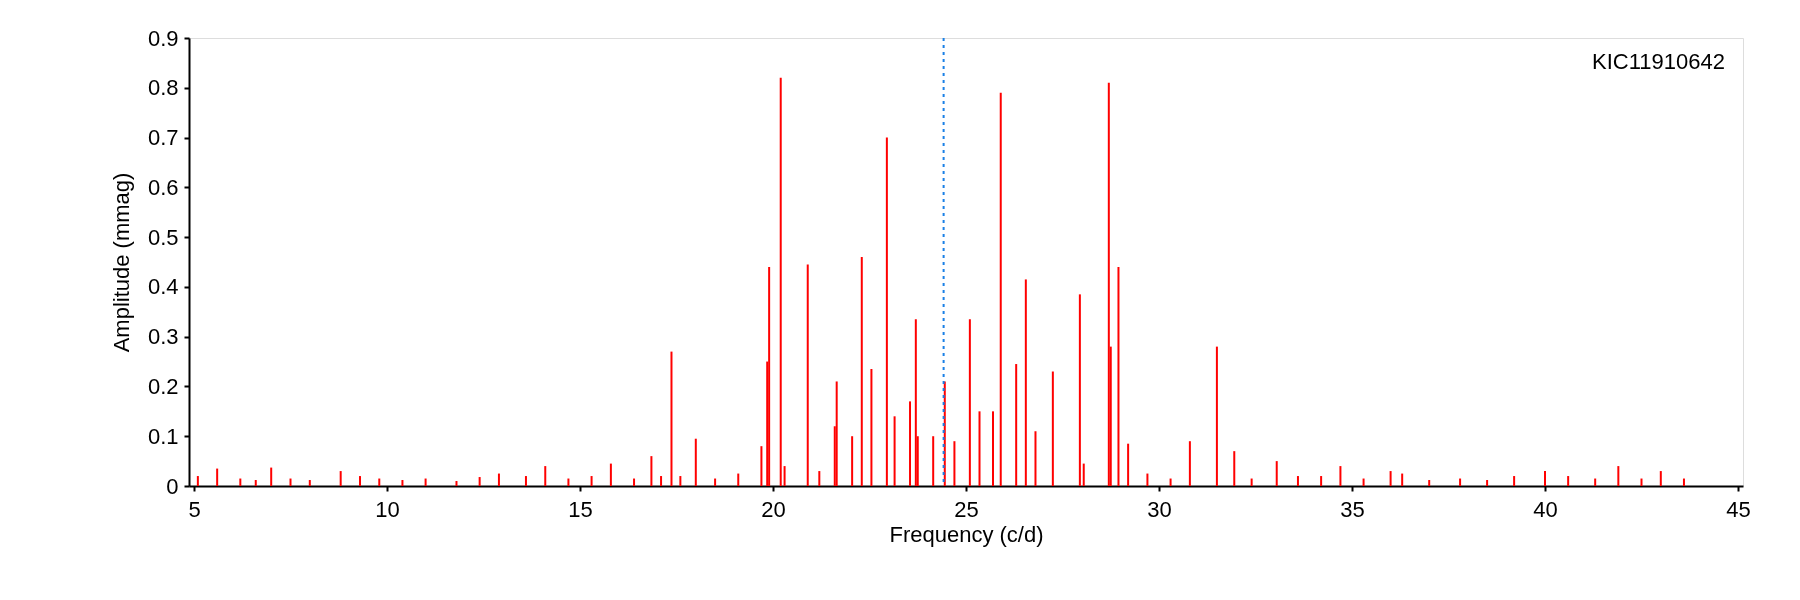 This screenshot has width=1800, height=600. I want to click on y-tick-label: 0.2, so click(163, 386).